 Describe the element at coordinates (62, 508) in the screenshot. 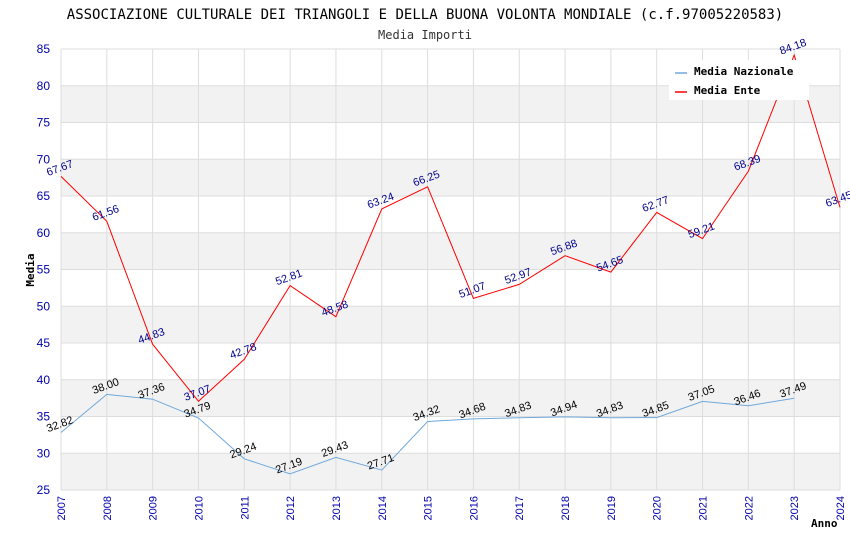

I see `x-tick-label: 2007` at that location.